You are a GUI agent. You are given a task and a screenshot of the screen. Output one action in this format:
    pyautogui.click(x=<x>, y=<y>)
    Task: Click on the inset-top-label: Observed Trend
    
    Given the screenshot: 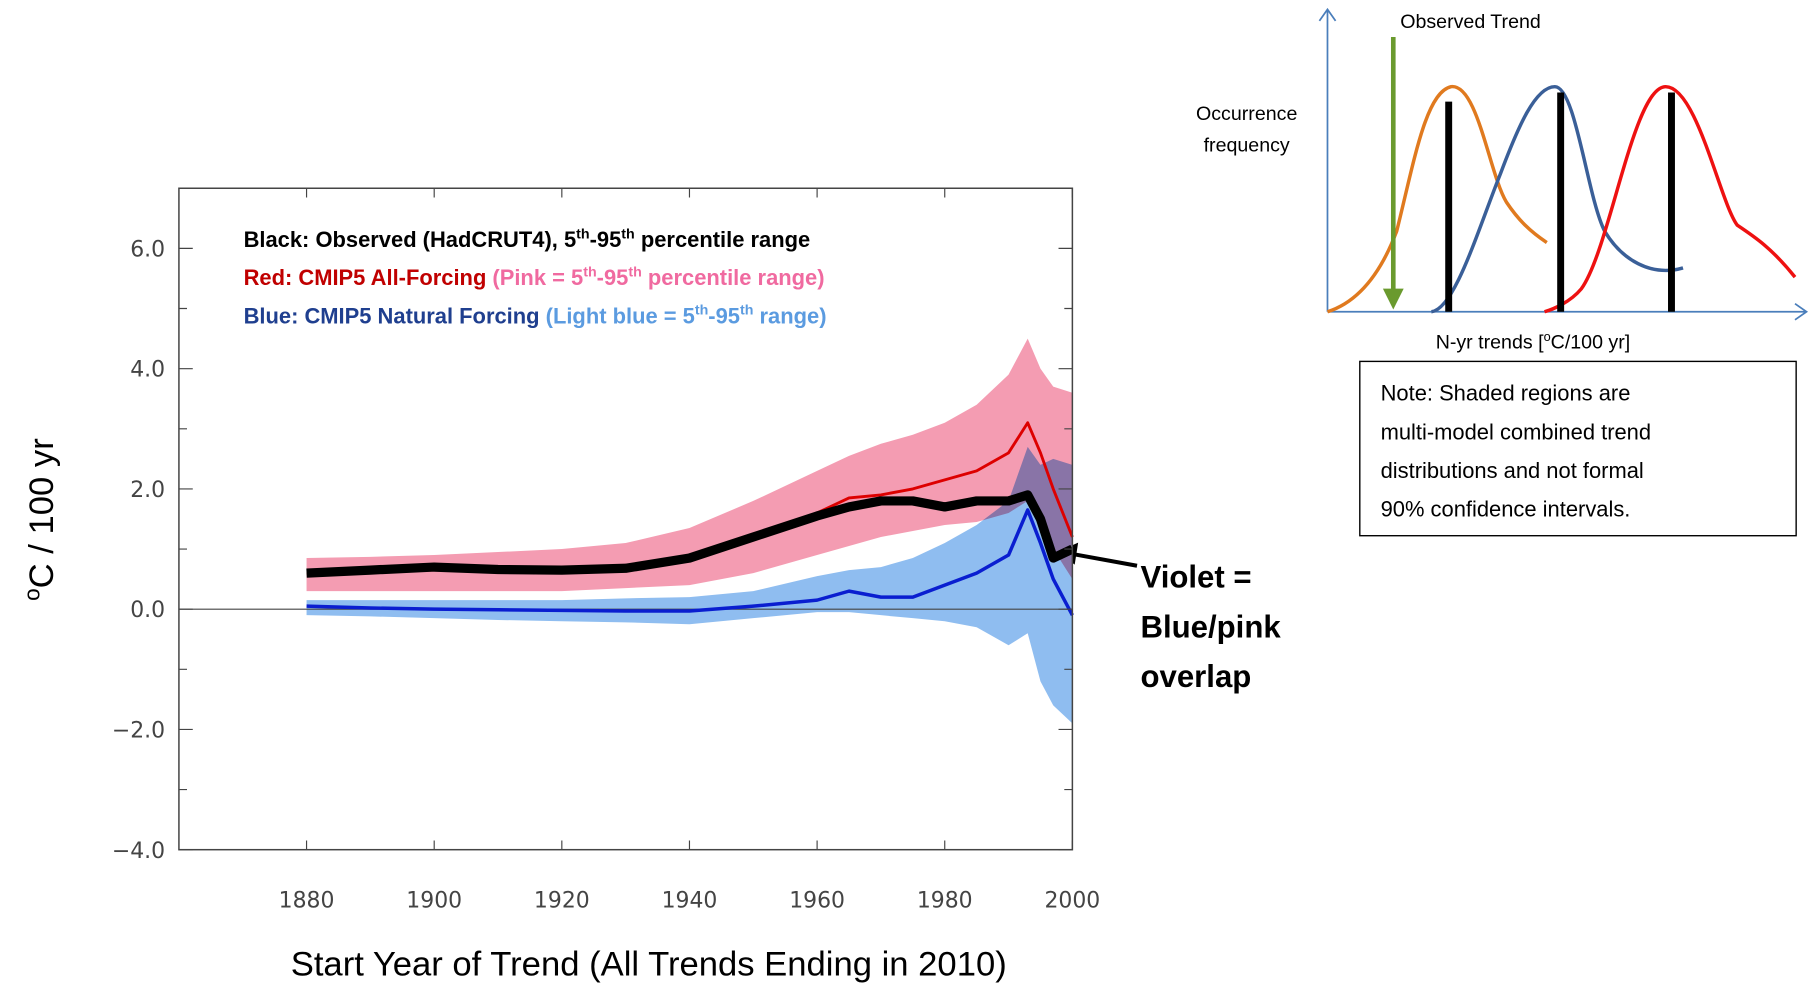 What is the action you would take?
    pyautogui.click(x=1470, y=22)
    